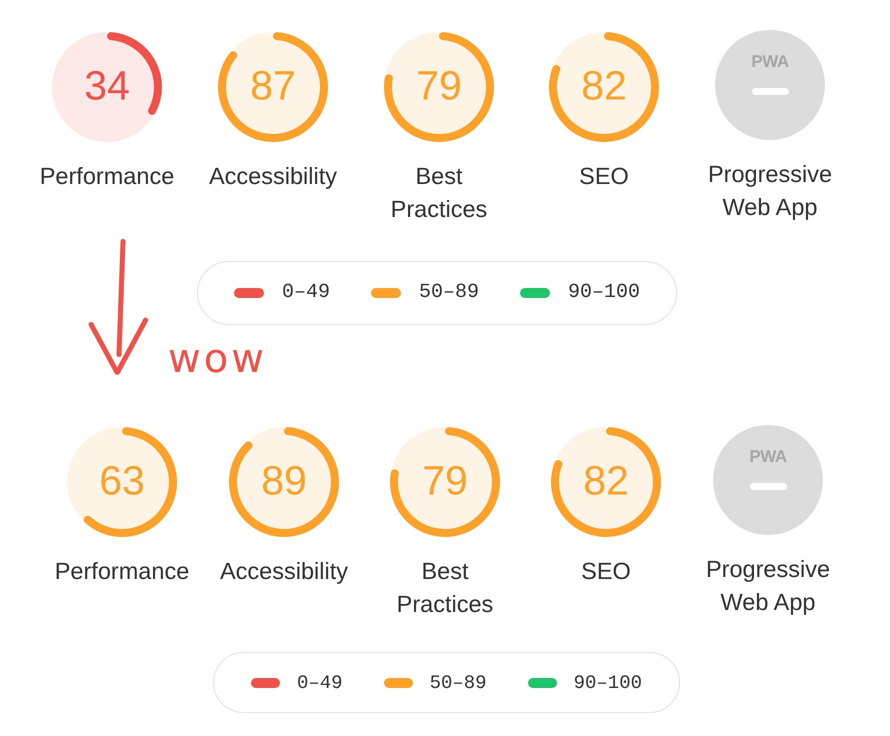 The height and width of the screenshot is (736, 890). Describe the element at coordinates (107, 85) in the screenshot. I see `data-label: 34` at that location.